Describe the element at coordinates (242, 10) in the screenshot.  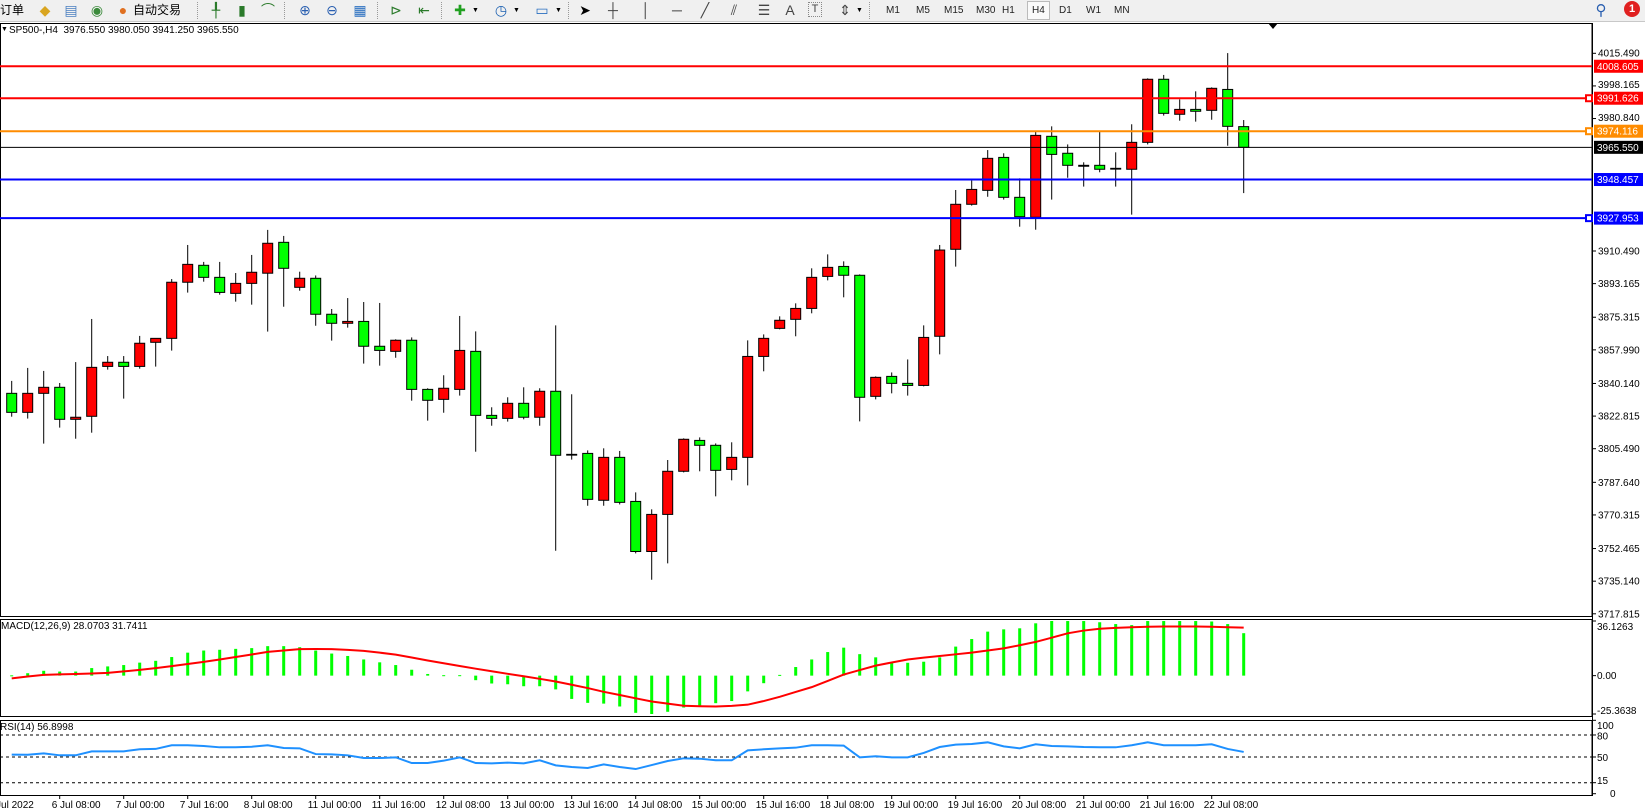
I see `candlestick-chart-icon: ▮` at that location.